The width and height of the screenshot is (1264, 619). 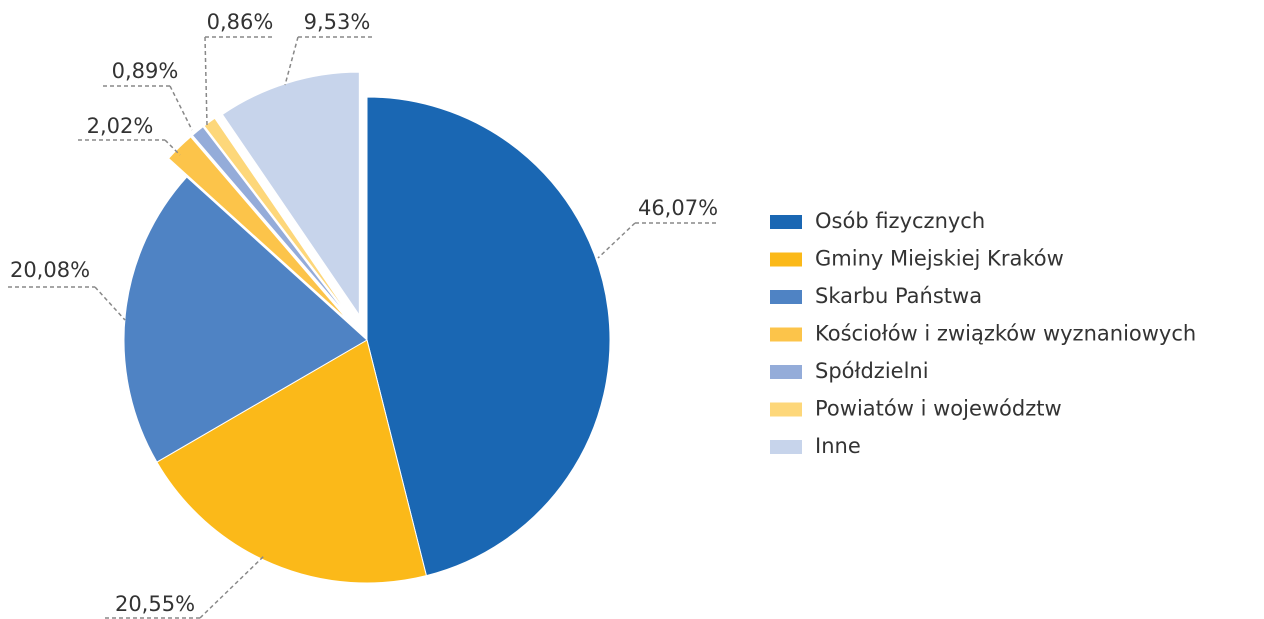 I want to click on data-label: 0,89%, so click(x=145, y=71).